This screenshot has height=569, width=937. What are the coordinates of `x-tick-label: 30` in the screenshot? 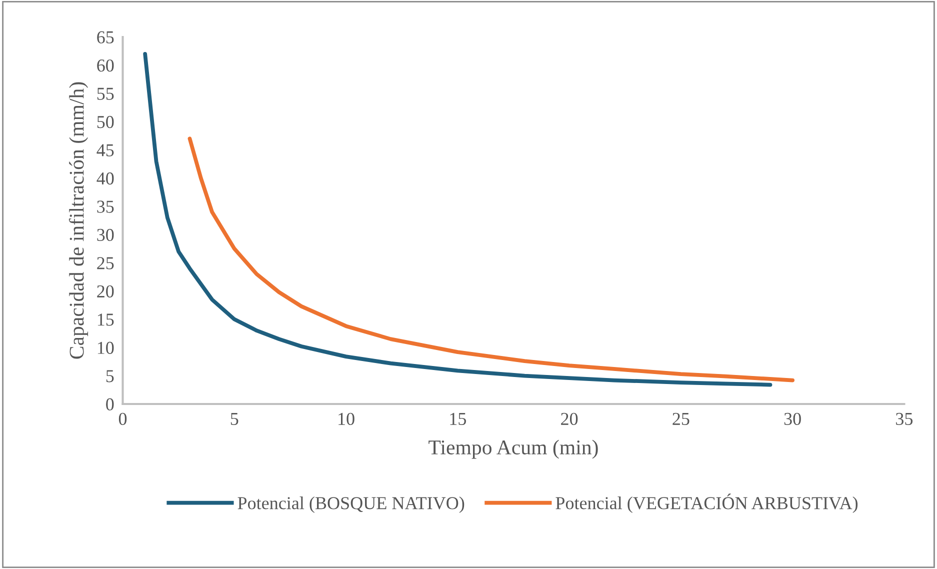 It's located at (792, 419).